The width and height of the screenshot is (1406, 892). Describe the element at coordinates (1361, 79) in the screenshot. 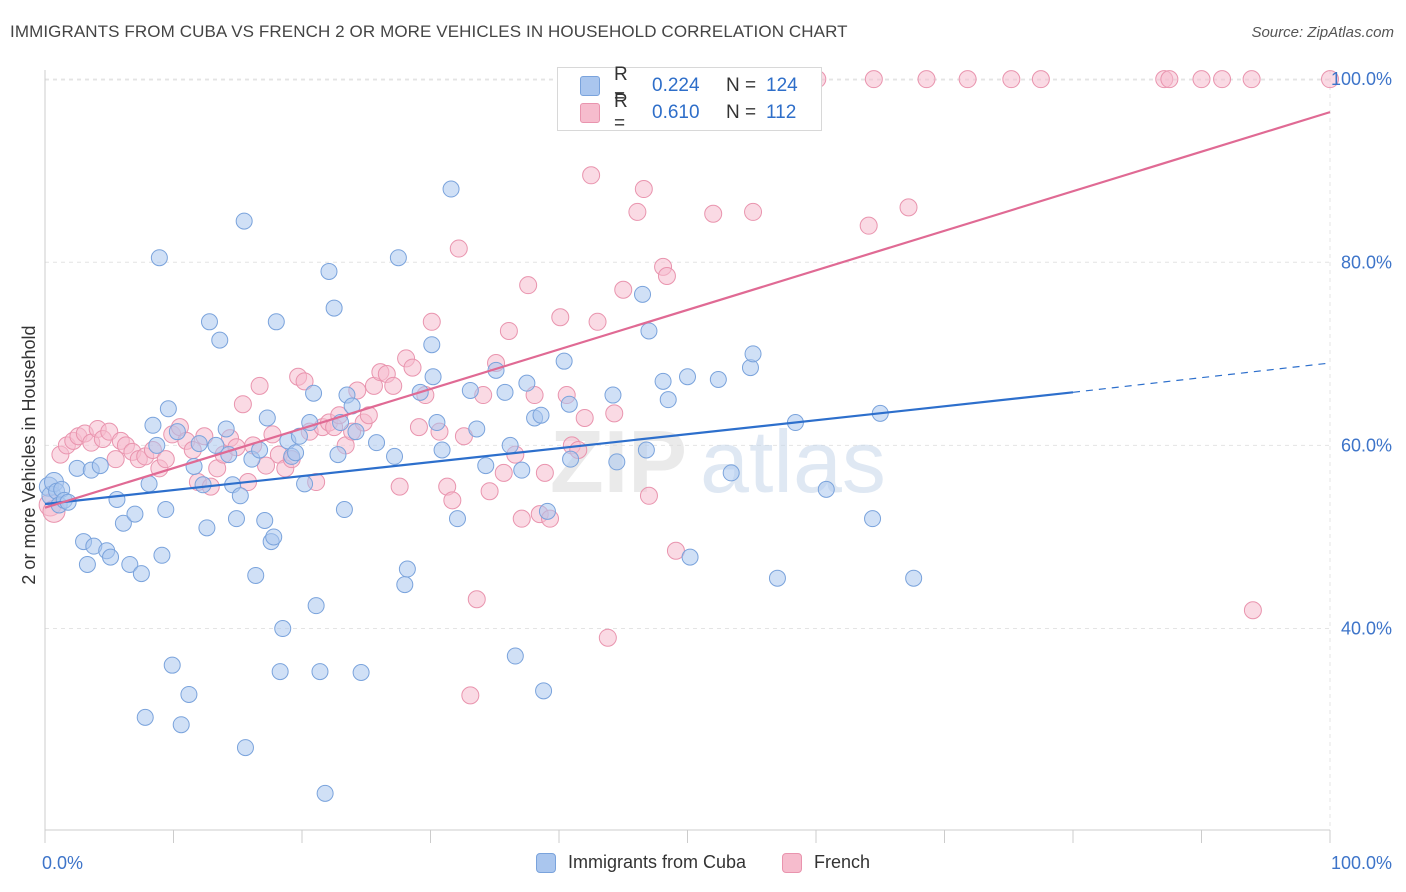

I see `y-tick-label: 100.0%` at that location.